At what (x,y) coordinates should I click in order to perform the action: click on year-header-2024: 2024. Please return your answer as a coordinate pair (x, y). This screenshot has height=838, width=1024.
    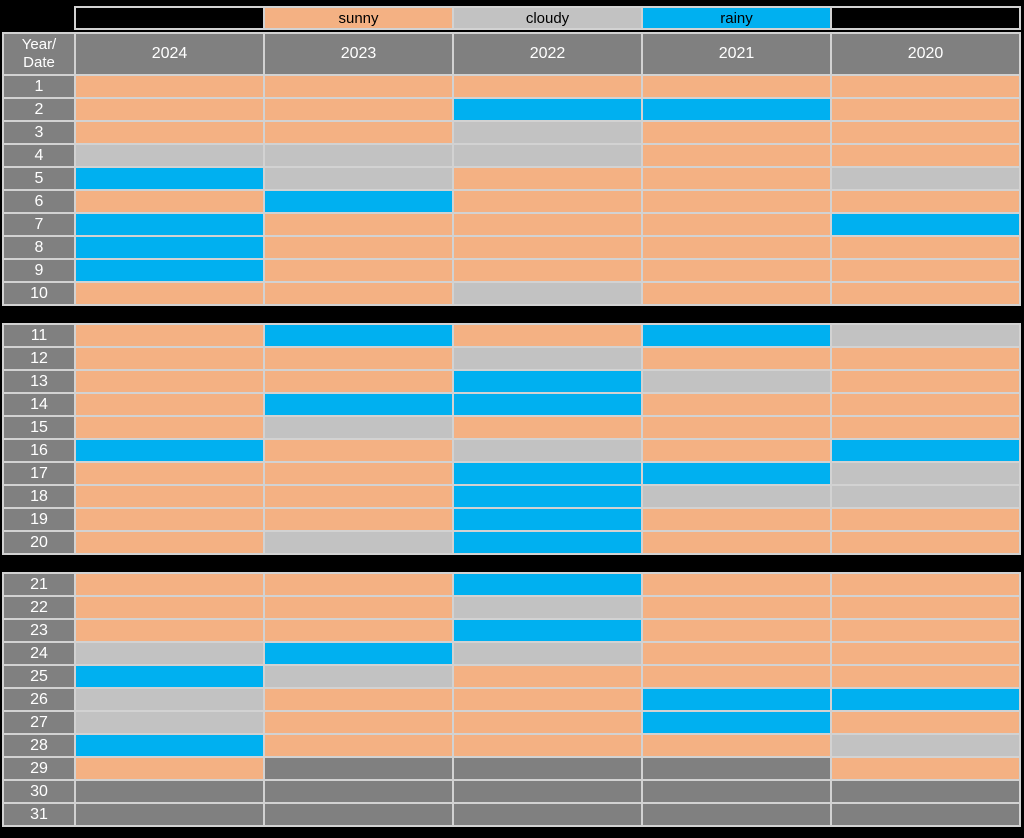
    Looking at the image, I should click on (169, 54).